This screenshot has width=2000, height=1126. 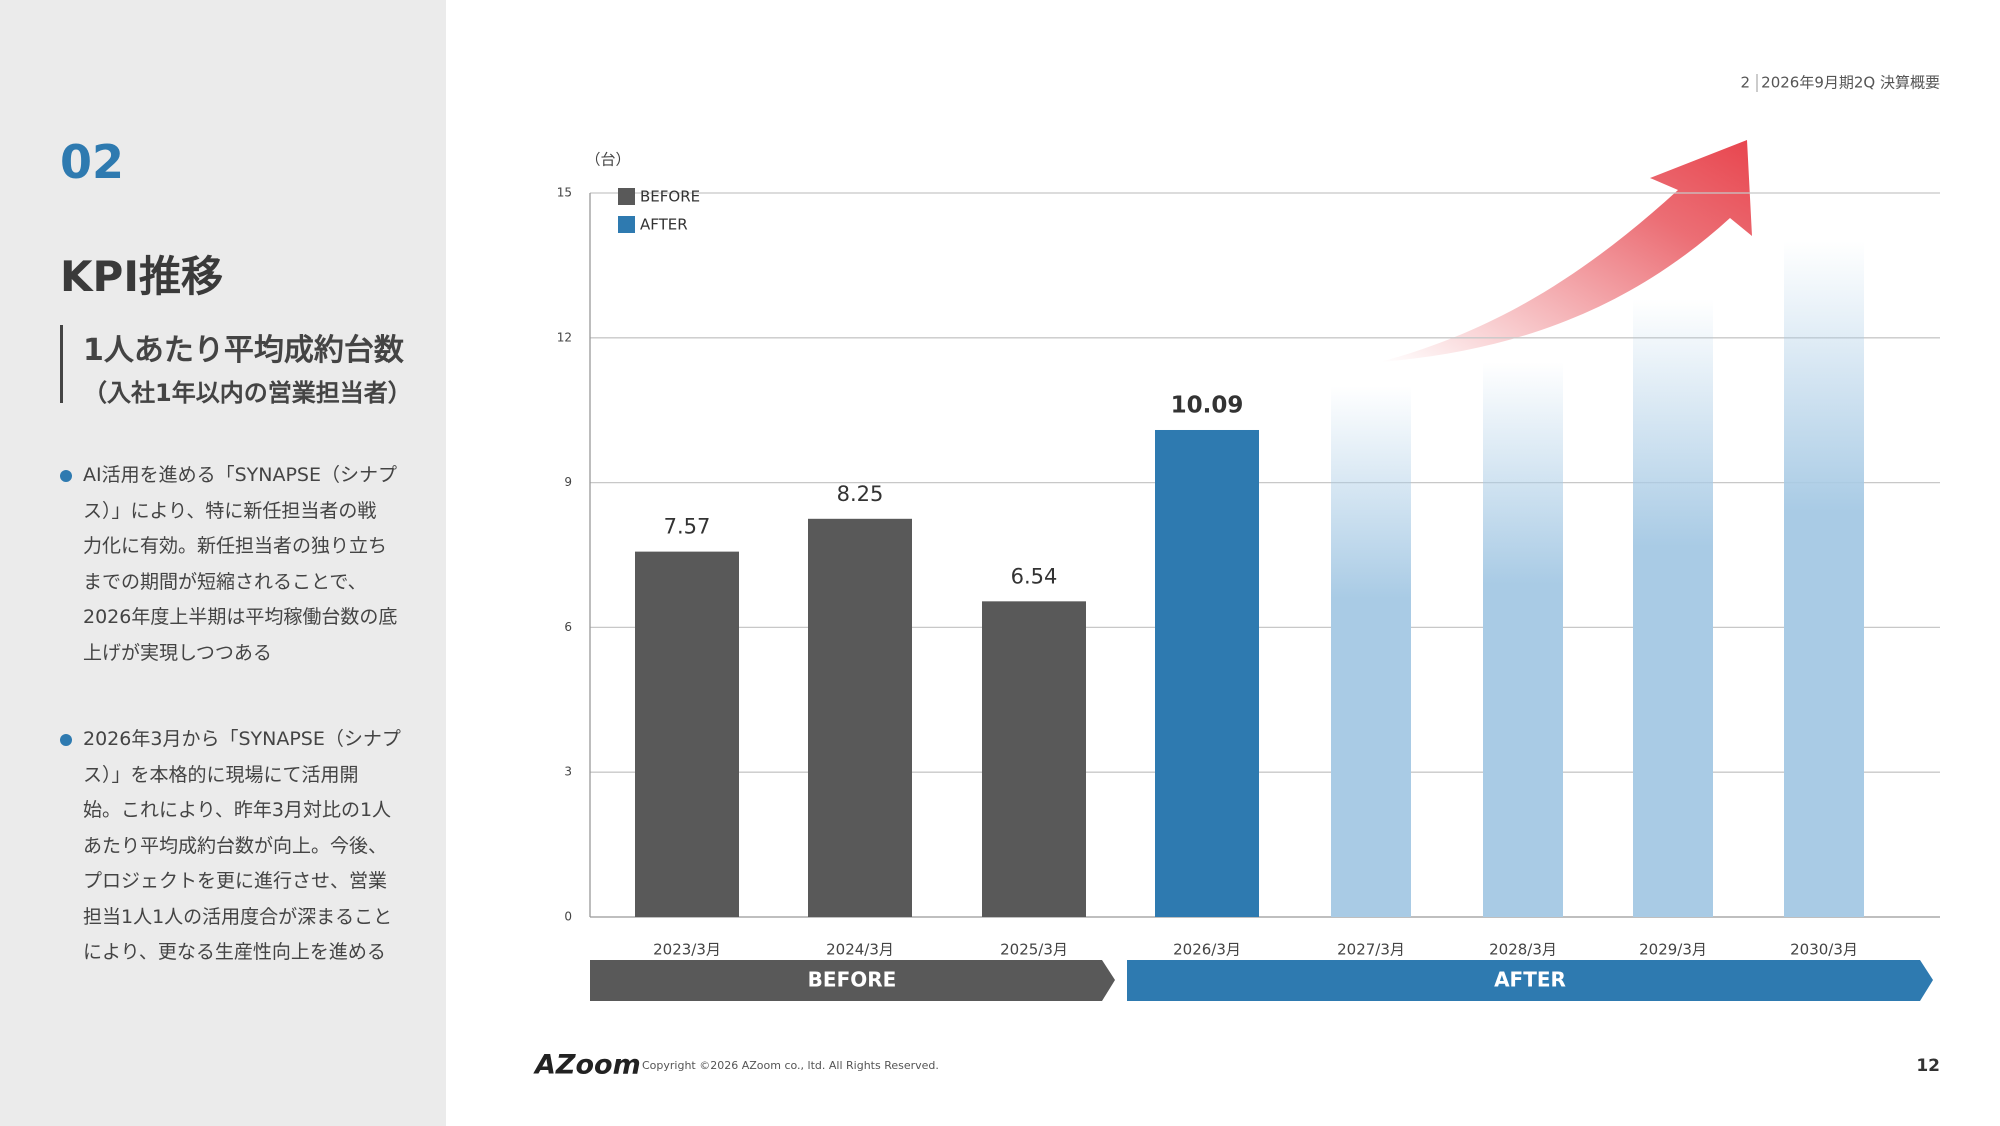 I want to click on x-tick-label: 2025/3月, so click(x=1034, y=950).